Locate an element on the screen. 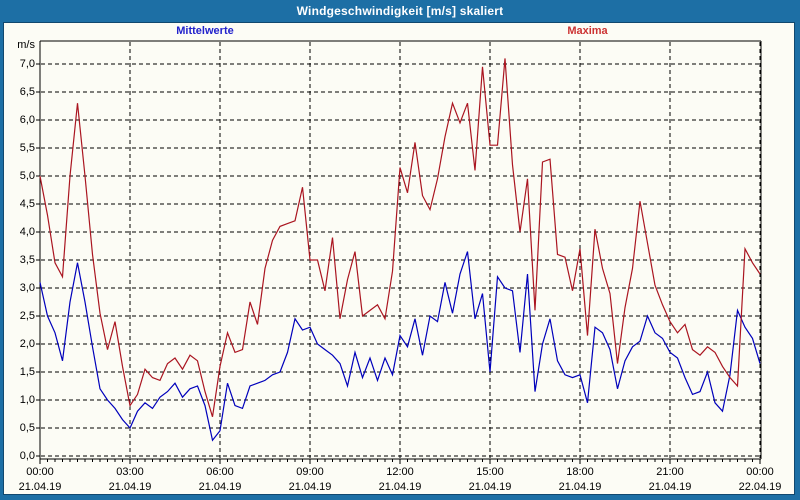  x-date-label: 22.04.19 is located at coordinates (760, 487).